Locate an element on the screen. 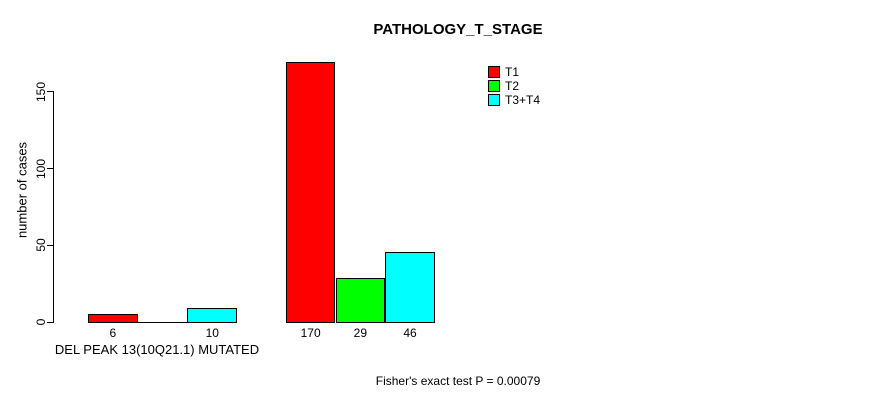 The width and height of the screenshot is (890, 400). legend: T1 T2 T3+T4 is located at coordinates (514, 86).